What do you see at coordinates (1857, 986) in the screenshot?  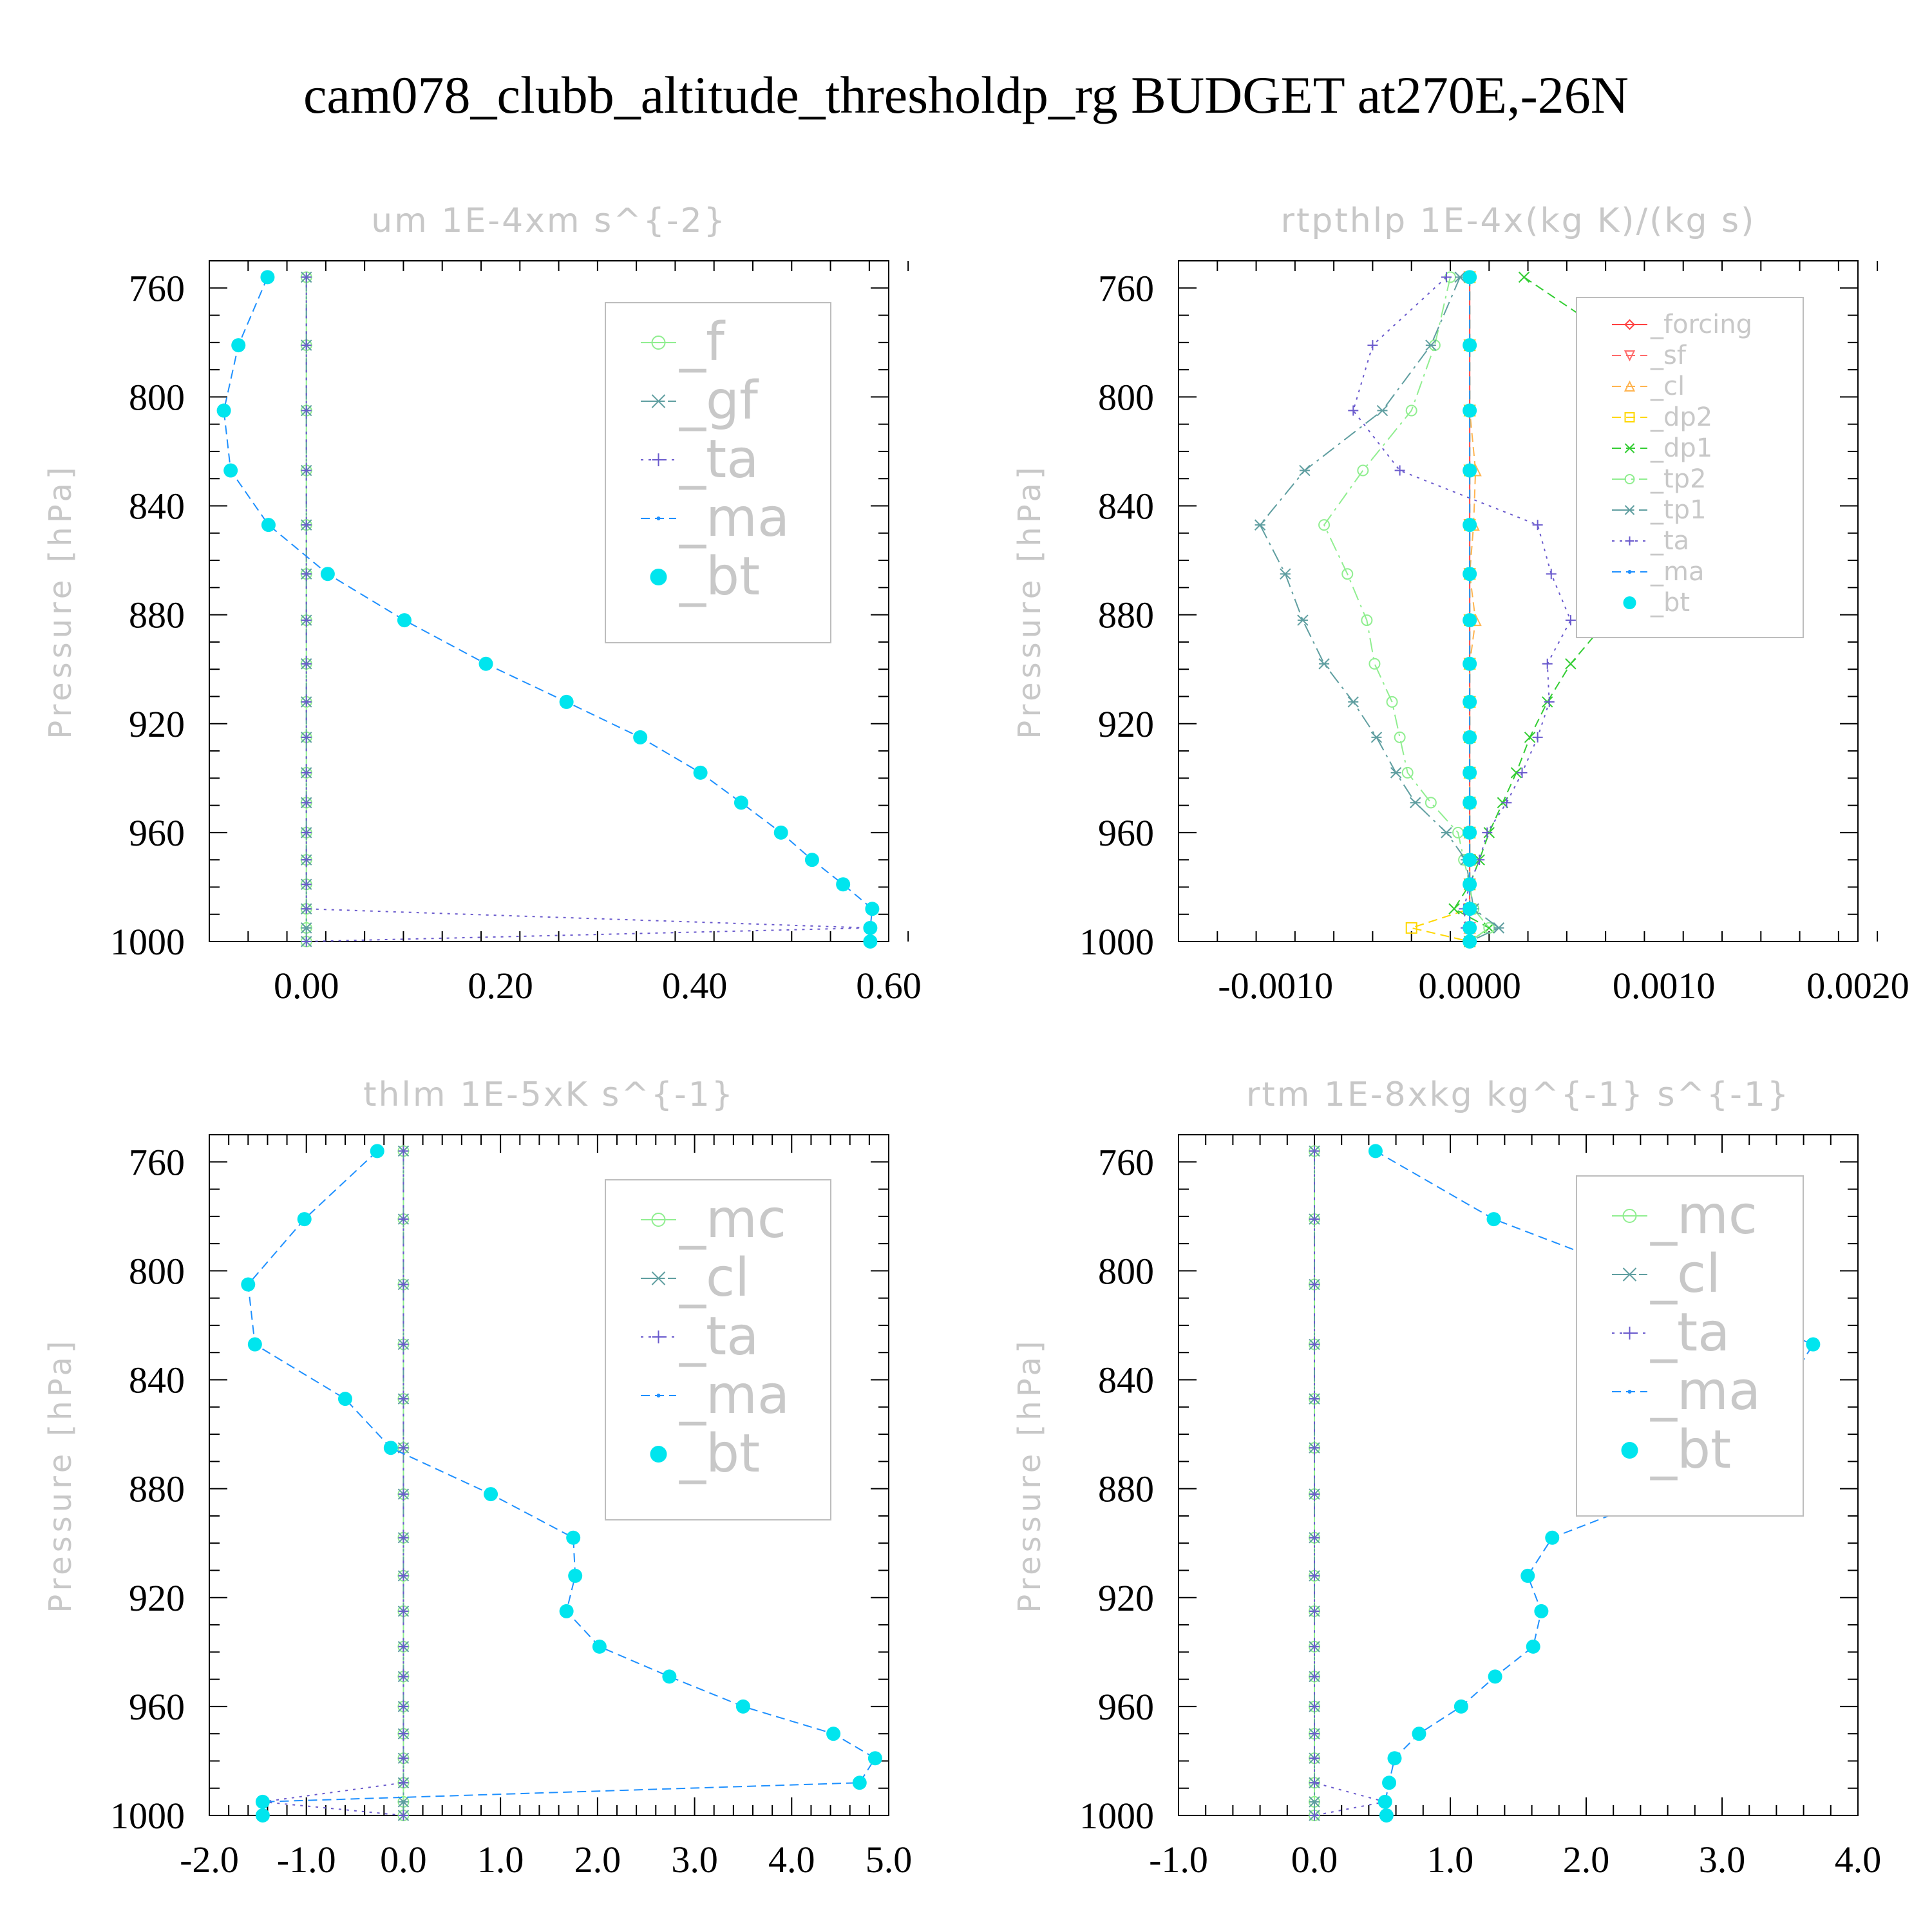 I see `x-tick-label: 0.0020` at bounding box center [1857, 986].